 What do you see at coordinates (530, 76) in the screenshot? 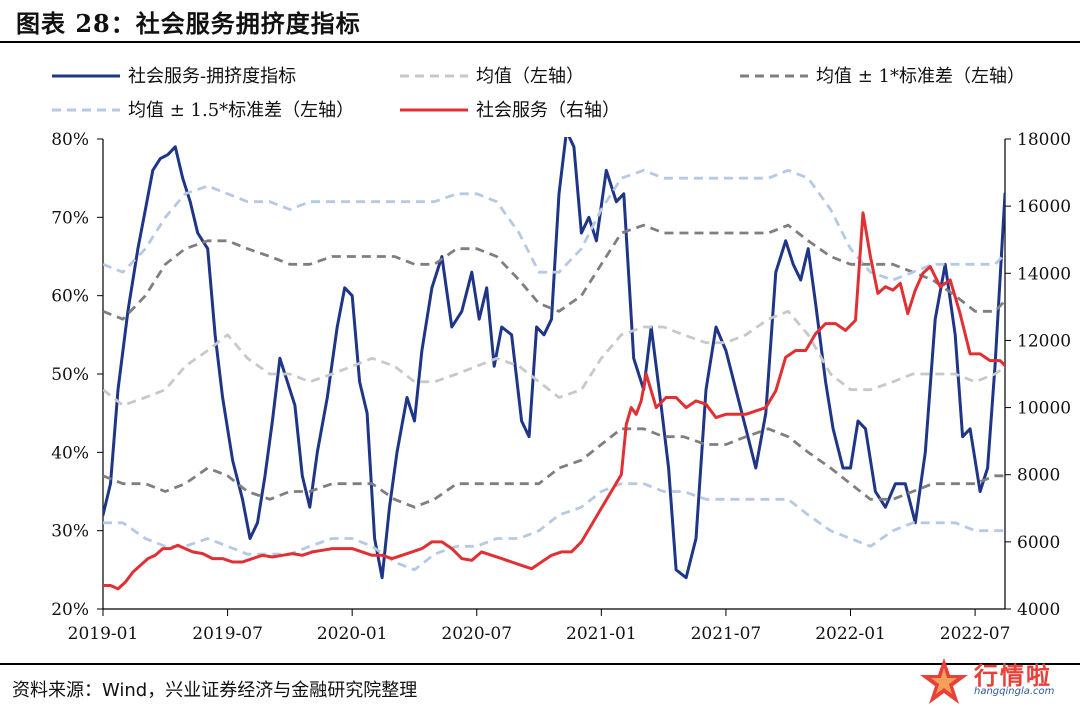
I see `legend-label: 均值（左轴）` at bounding box center [530, 76].